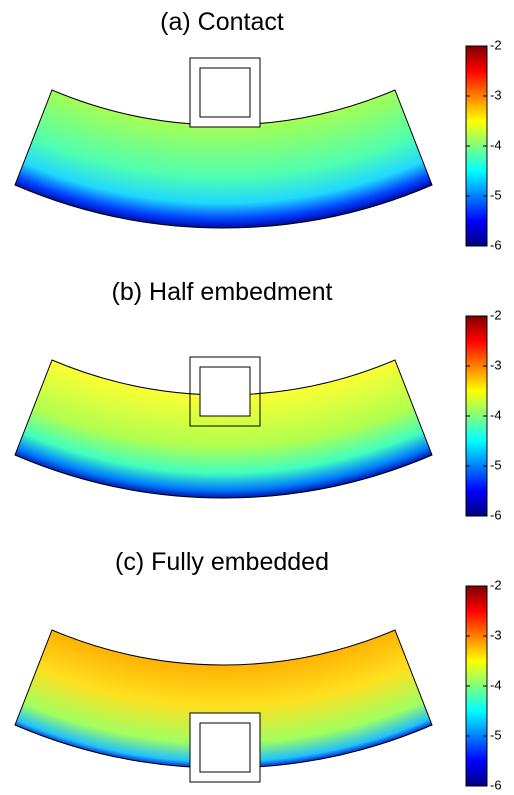 This screenshot has width=514, height=795. Describe the element at coordinates (222, 22) in the screenshot. I see `panel-title: (a) Contact` at that location.